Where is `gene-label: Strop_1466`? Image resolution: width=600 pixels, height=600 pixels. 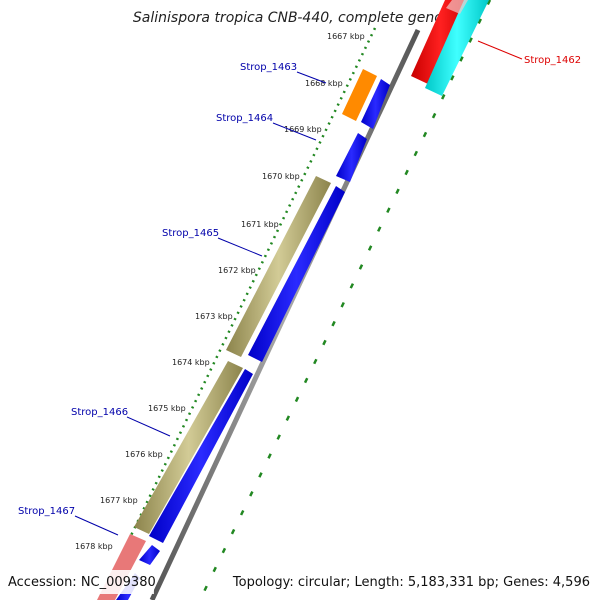
gene-label: Strop_1466 is located at coordinates (99, 412).